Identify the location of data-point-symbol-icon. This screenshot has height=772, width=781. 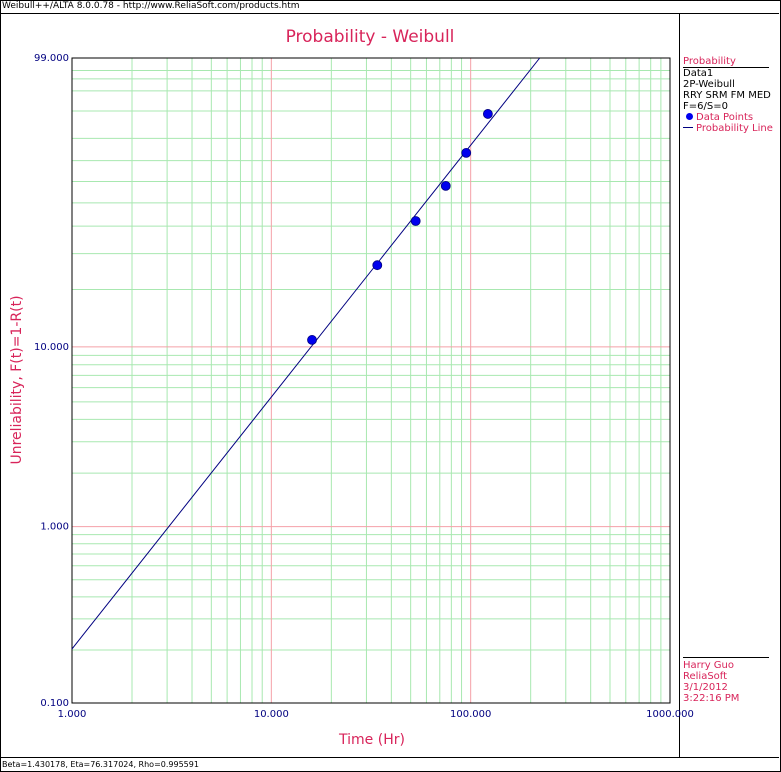
(689, 116).